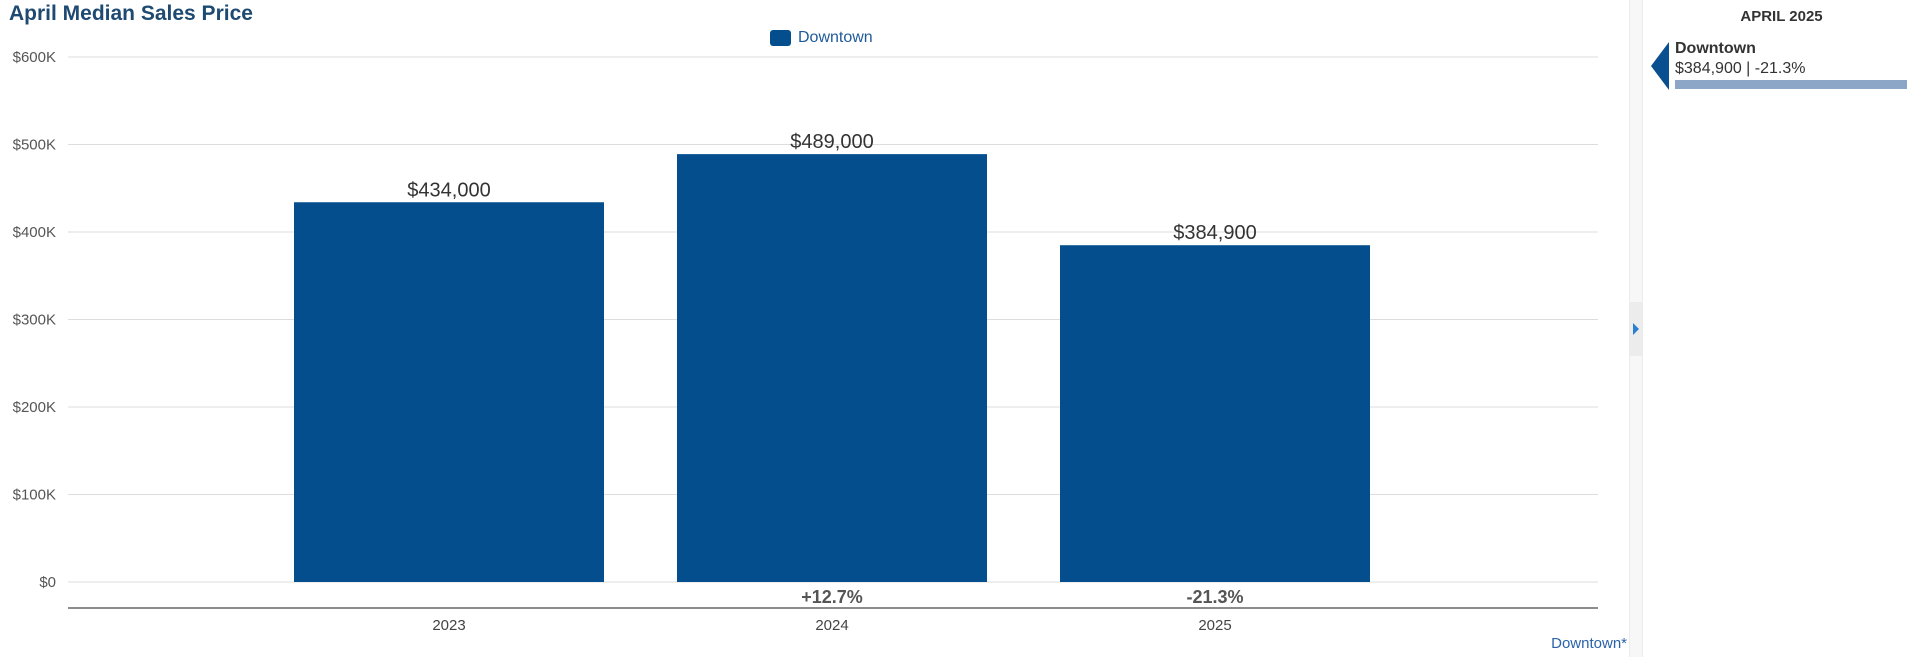 The image size is (1920, 657). What do you see at coordinates (34, 495) in the screenshot?
I see `y-tick-label: $100K` at bounding box center [34, 495].